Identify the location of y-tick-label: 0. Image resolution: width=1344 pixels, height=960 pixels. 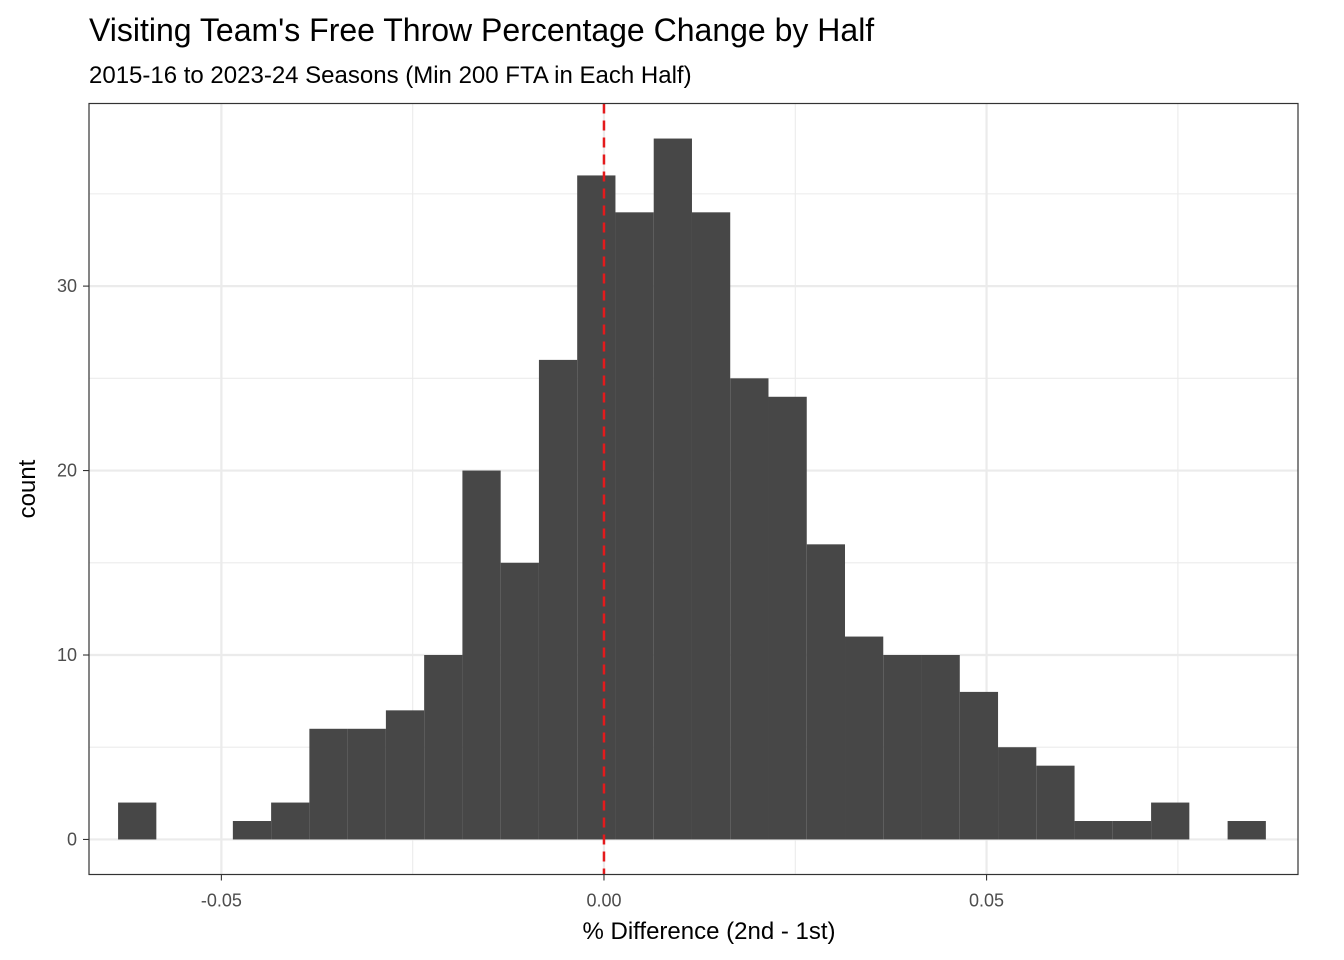
(72, 839).